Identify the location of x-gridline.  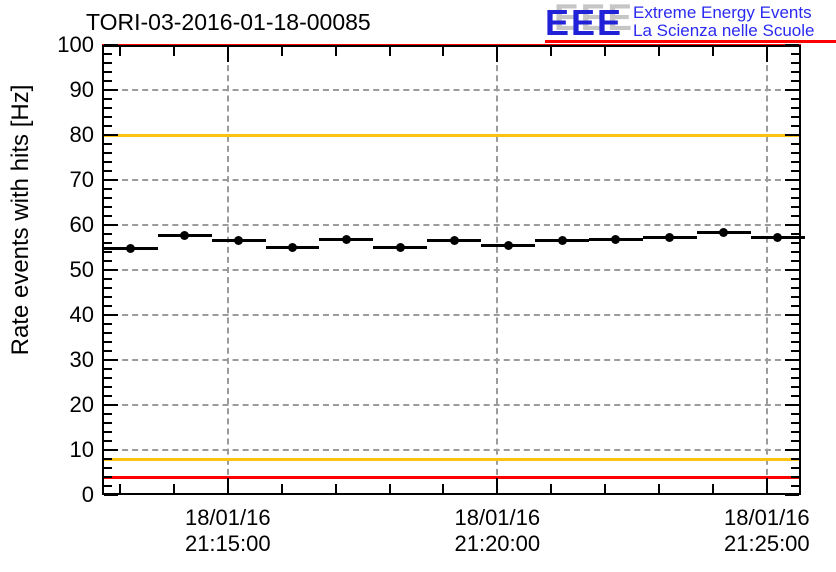
(766, 270).